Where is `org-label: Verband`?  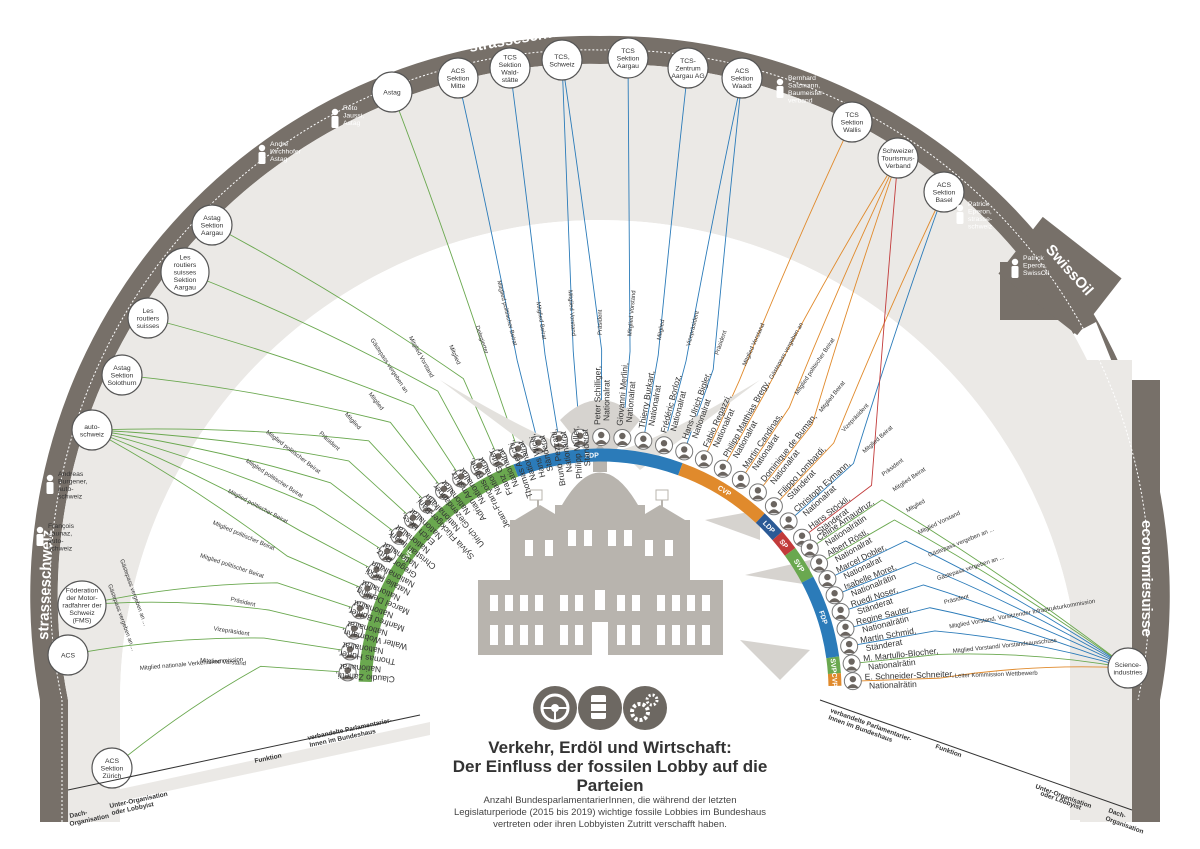 org-label: Verband is located at coordinates (898, 166).